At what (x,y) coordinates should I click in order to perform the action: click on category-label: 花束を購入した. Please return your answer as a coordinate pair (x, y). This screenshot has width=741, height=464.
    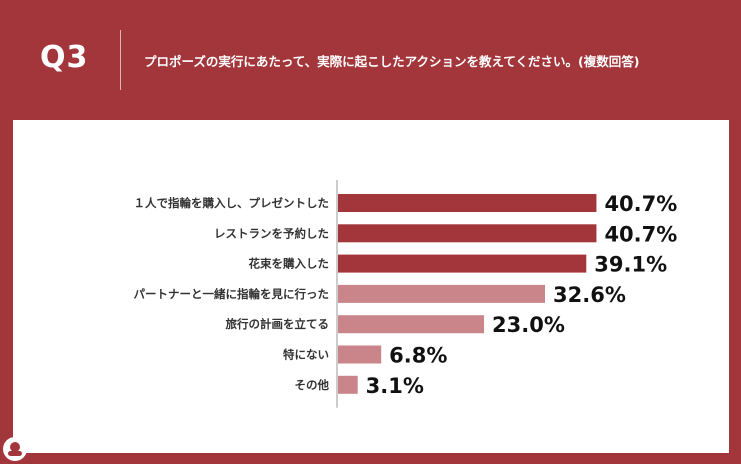
    Looking at the image, I should click on (289, 264).